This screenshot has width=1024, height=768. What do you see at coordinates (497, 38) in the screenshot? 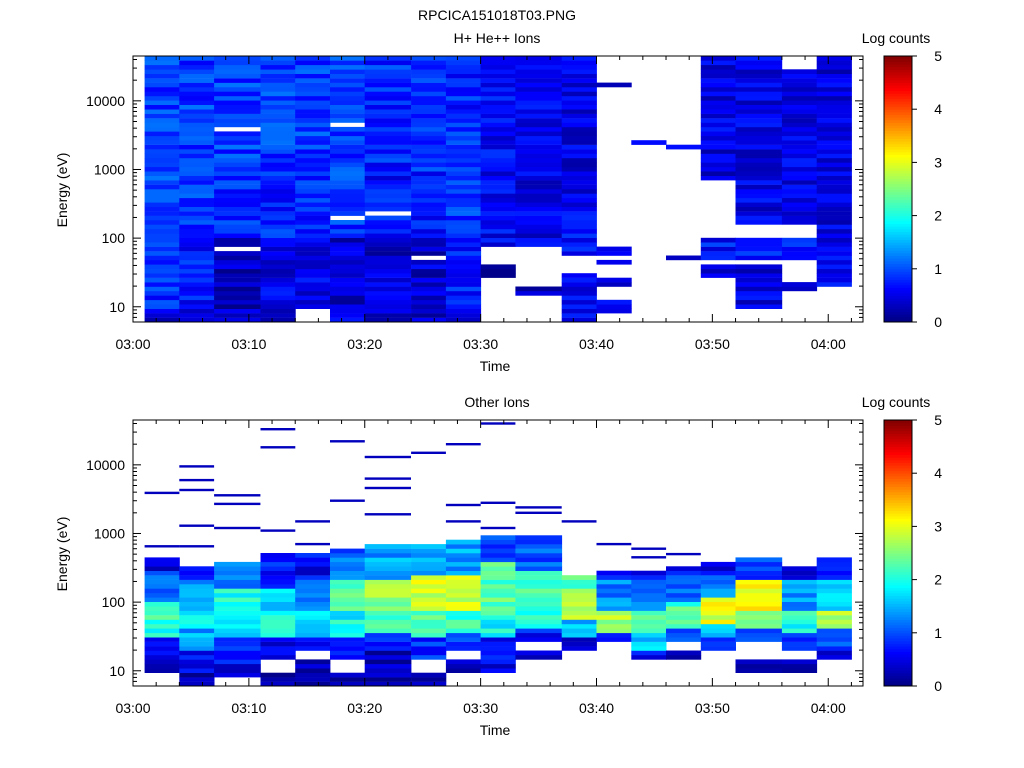
I see `panel-title: H+ He++ Ions` at bounding box center [497, 38].